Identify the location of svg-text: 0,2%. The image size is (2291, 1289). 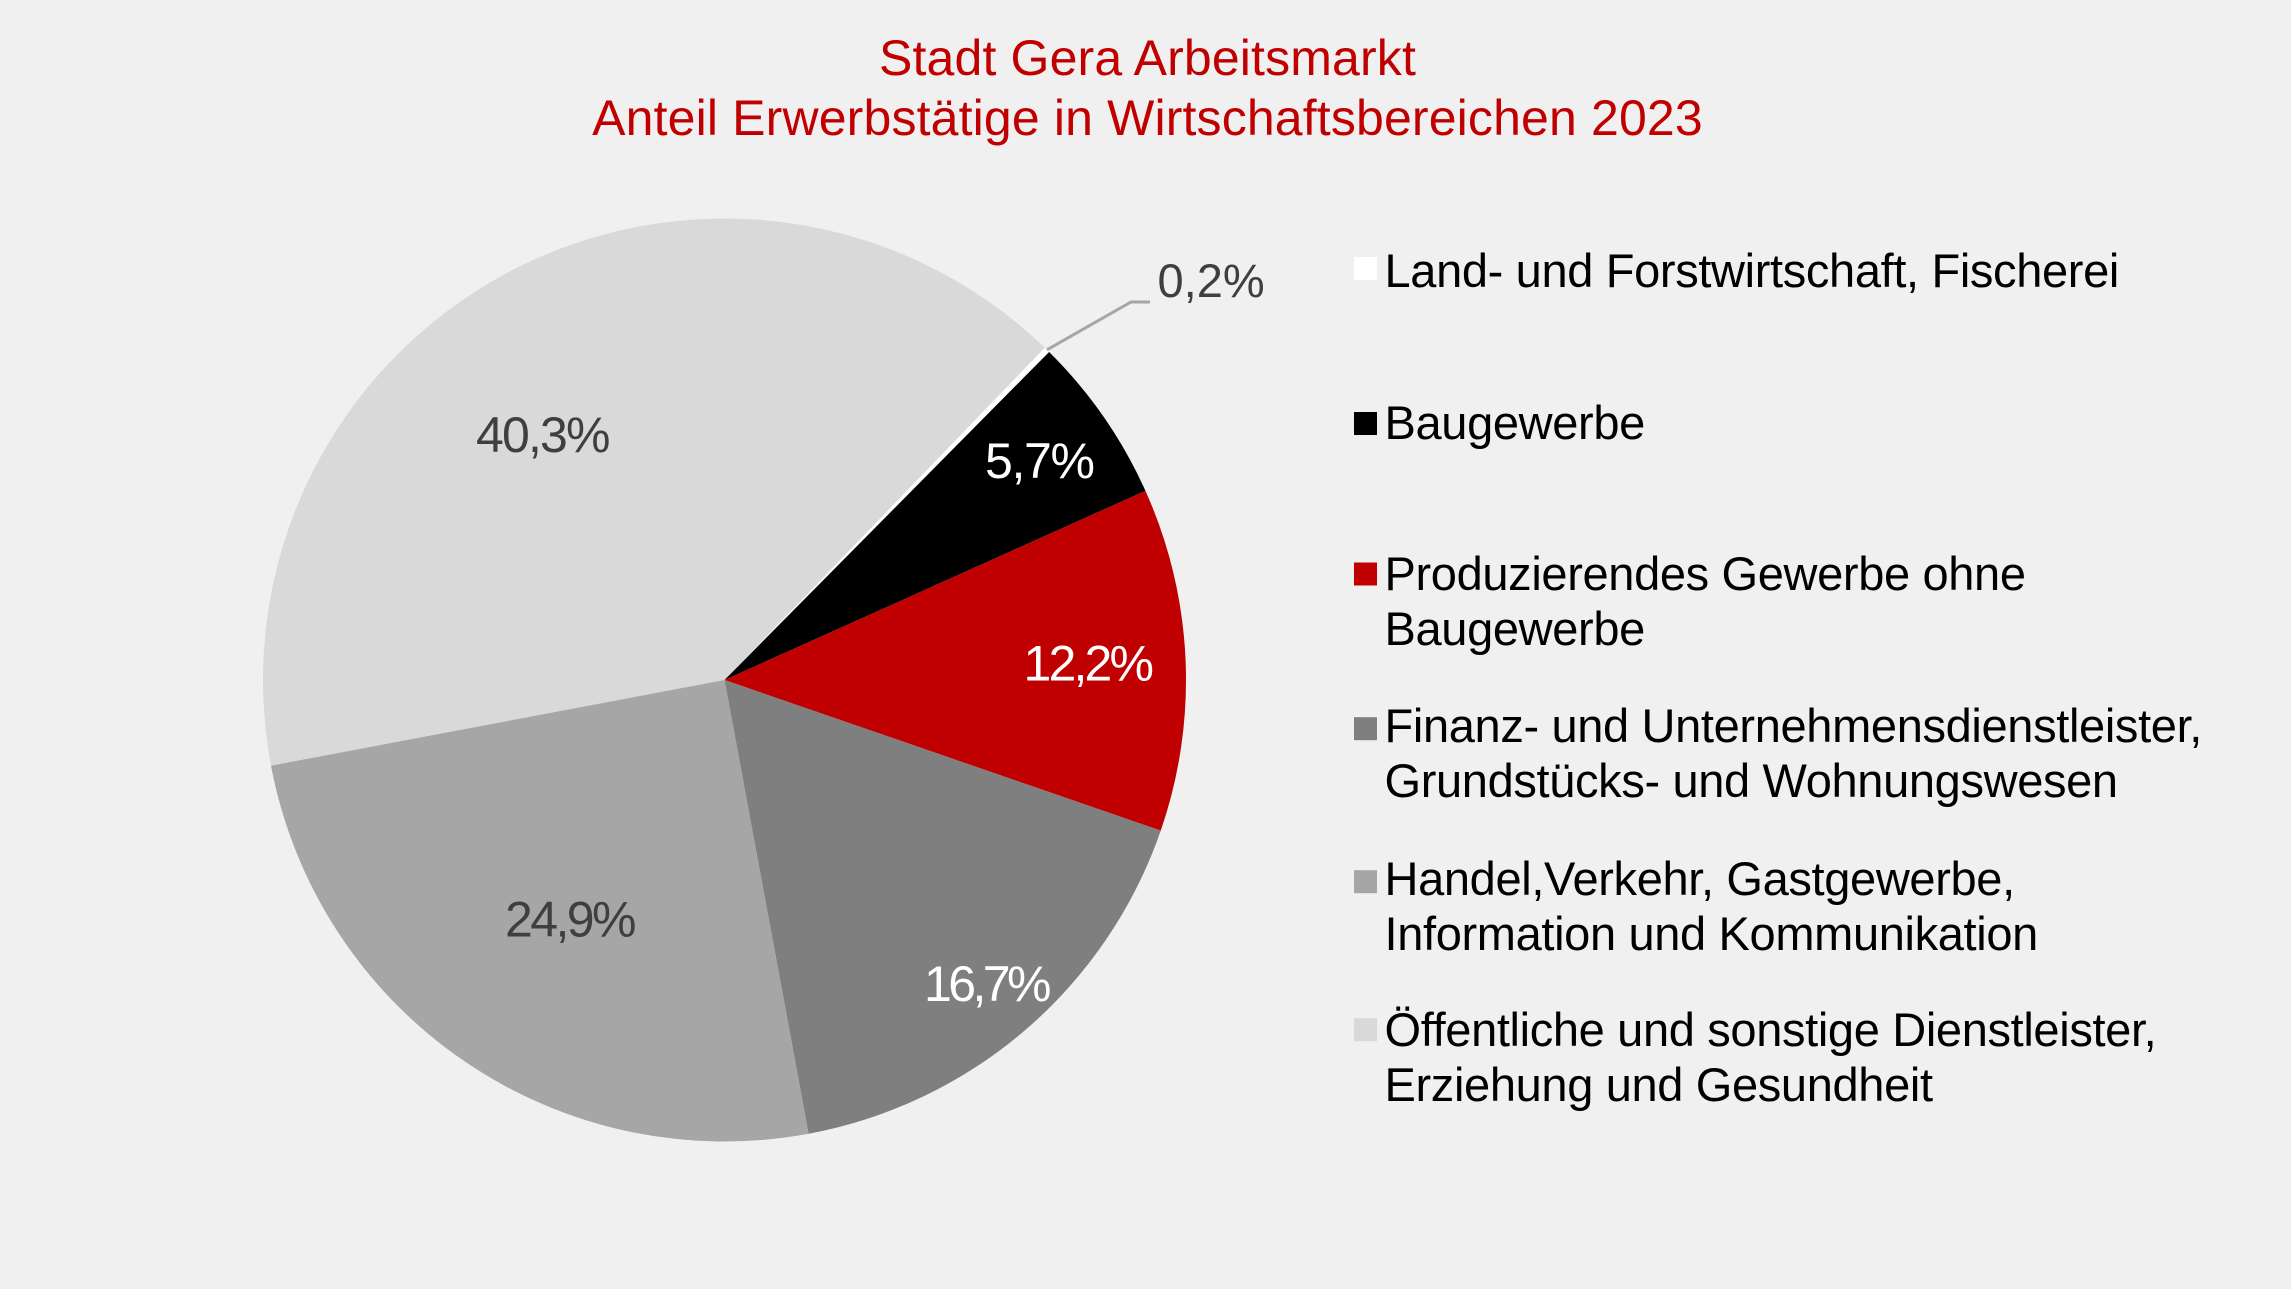
(1211, 280).